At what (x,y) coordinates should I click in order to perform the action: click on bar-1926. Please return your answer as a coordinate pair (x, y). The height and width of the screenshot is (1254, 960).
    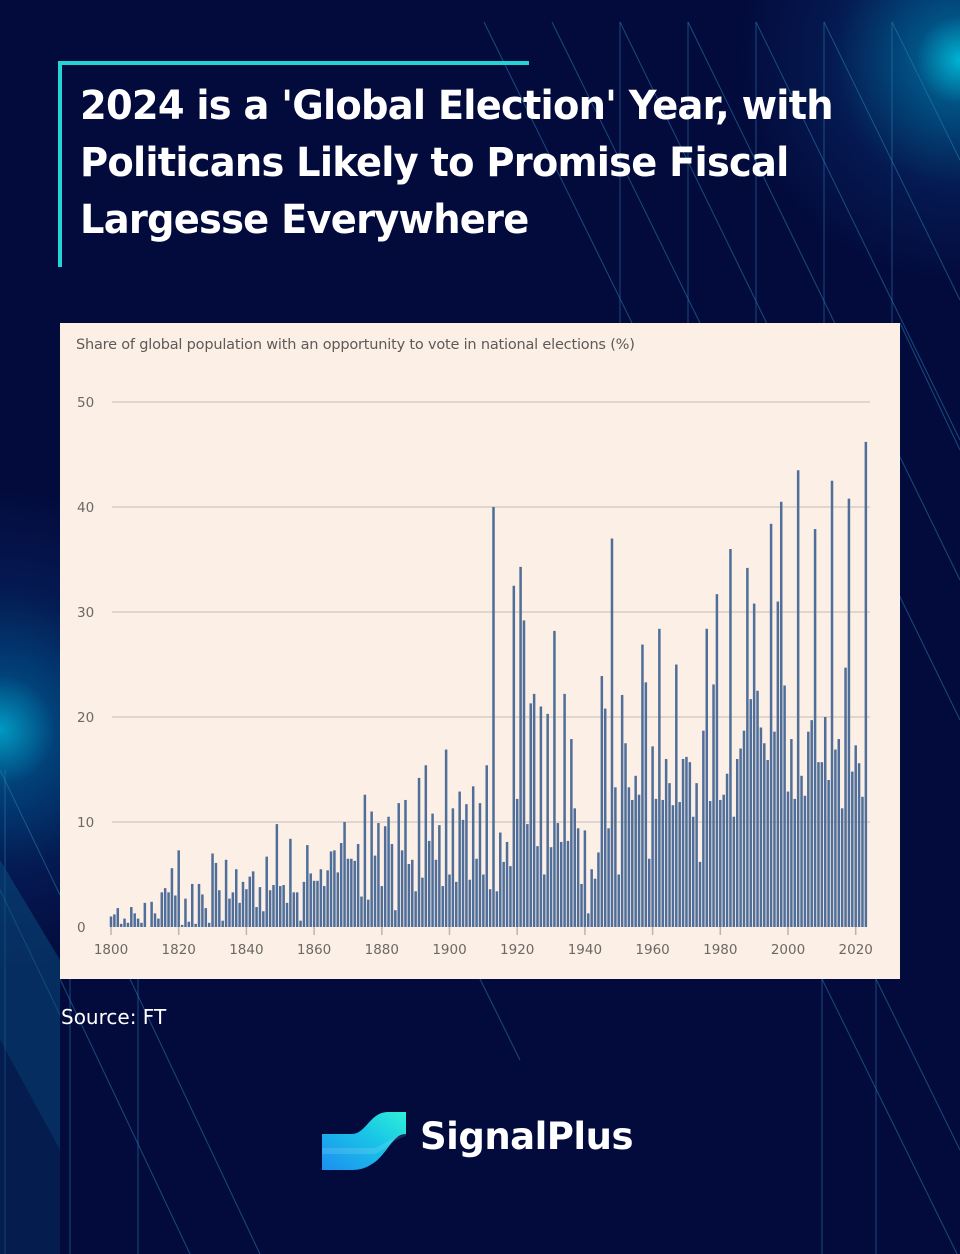
    Looking at the image, I should click on (537, 886).